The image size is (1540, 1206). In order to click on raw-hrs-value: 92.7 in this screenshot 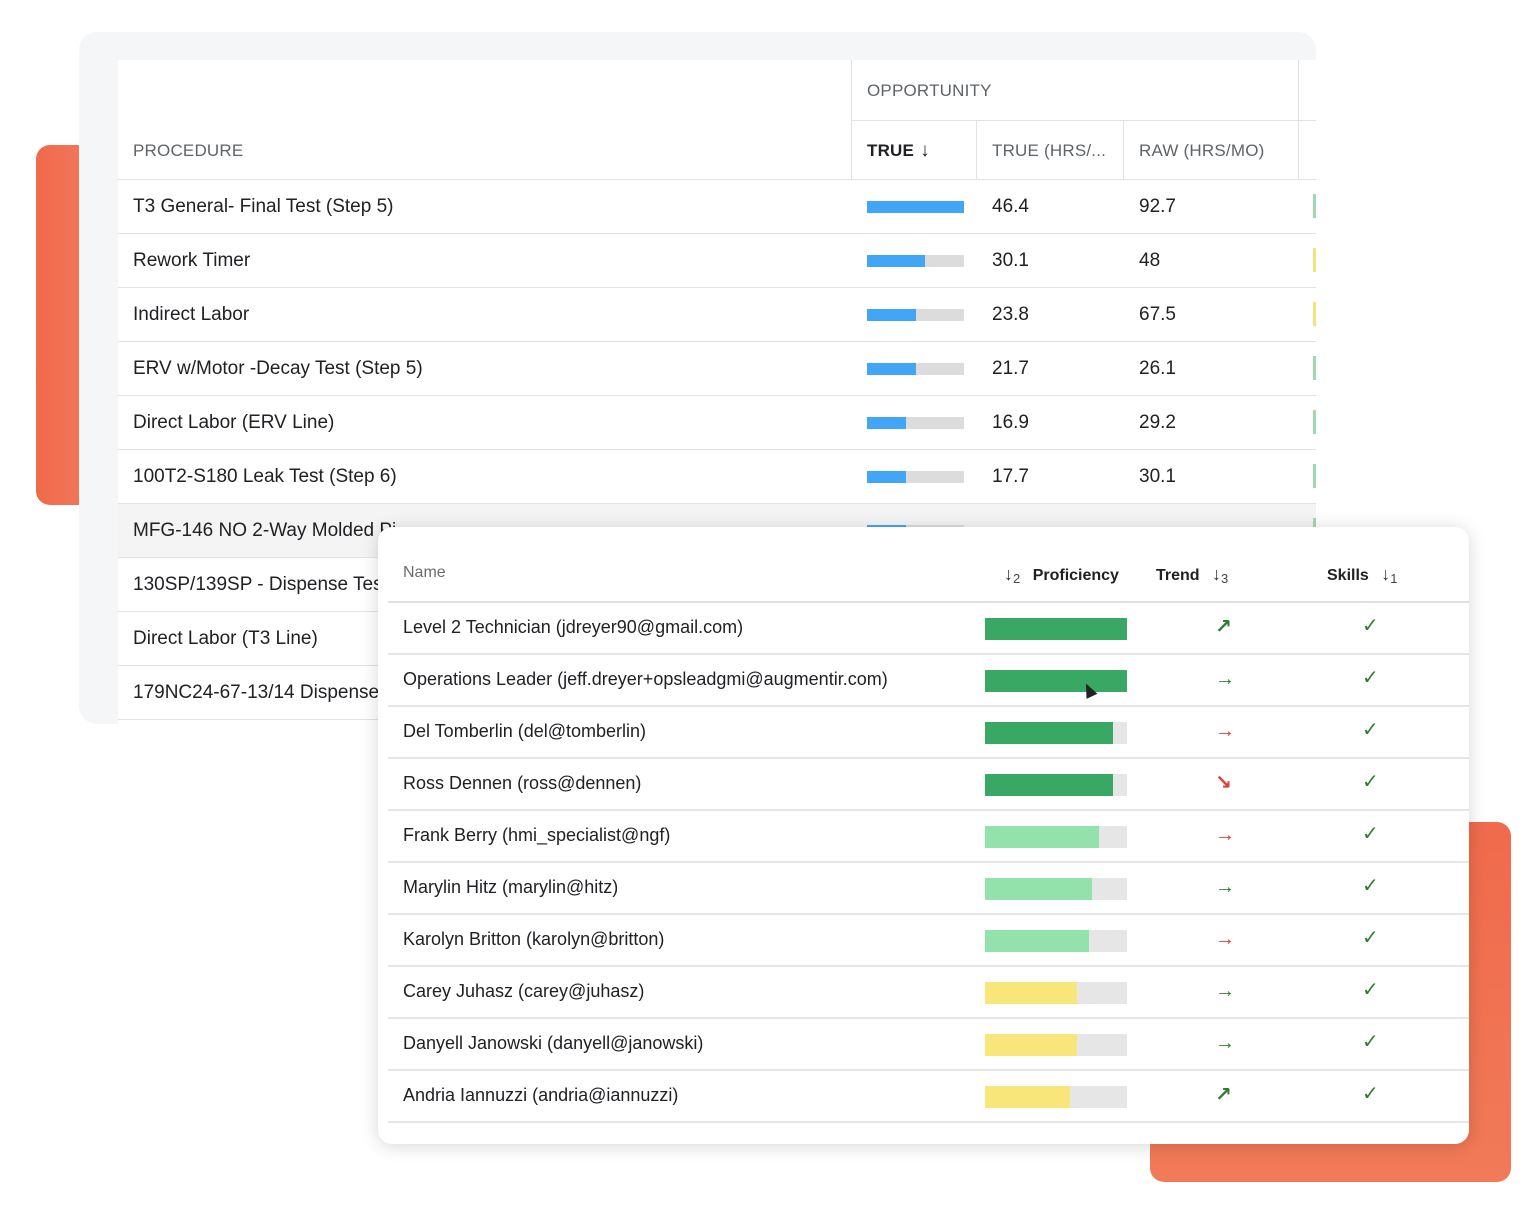, I will do `click(1157, 206)`.